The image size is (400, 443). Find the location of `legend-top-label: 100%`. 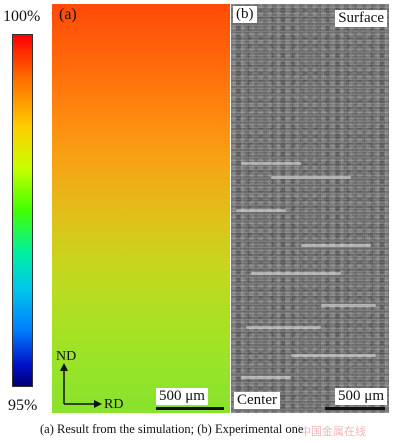

legend-top-label: 100% is located at coordinates (22, 16).